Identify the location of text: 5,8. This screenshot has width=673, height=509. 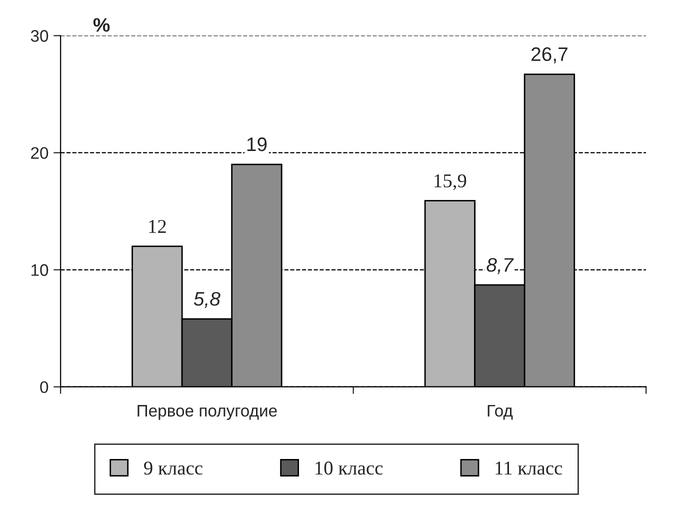
(207, 300).